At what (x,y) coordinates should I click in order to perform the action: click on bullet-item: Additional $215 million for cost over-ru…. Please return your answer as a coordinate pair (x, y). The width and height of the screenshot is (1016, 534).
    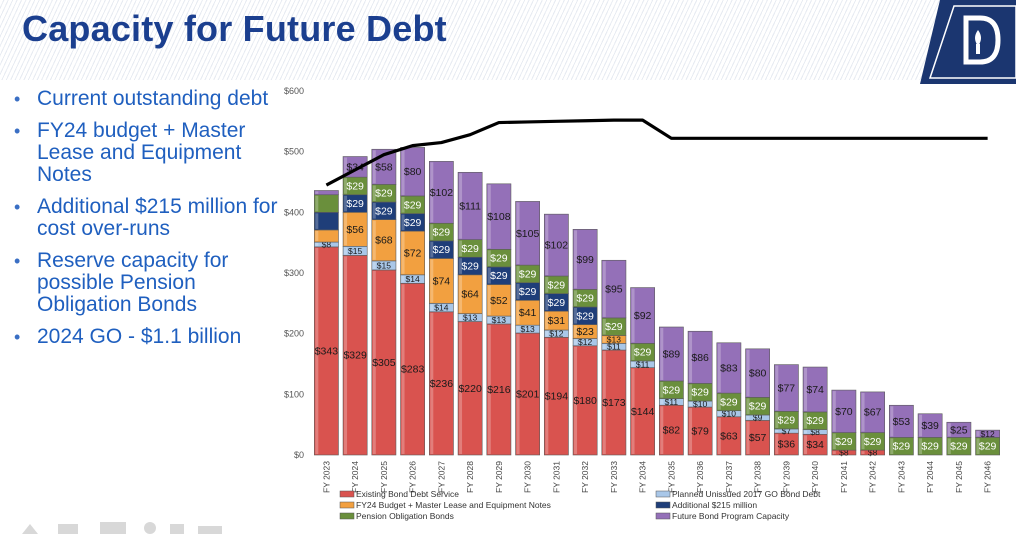
    Looking at the image, I should click on (144, 218).